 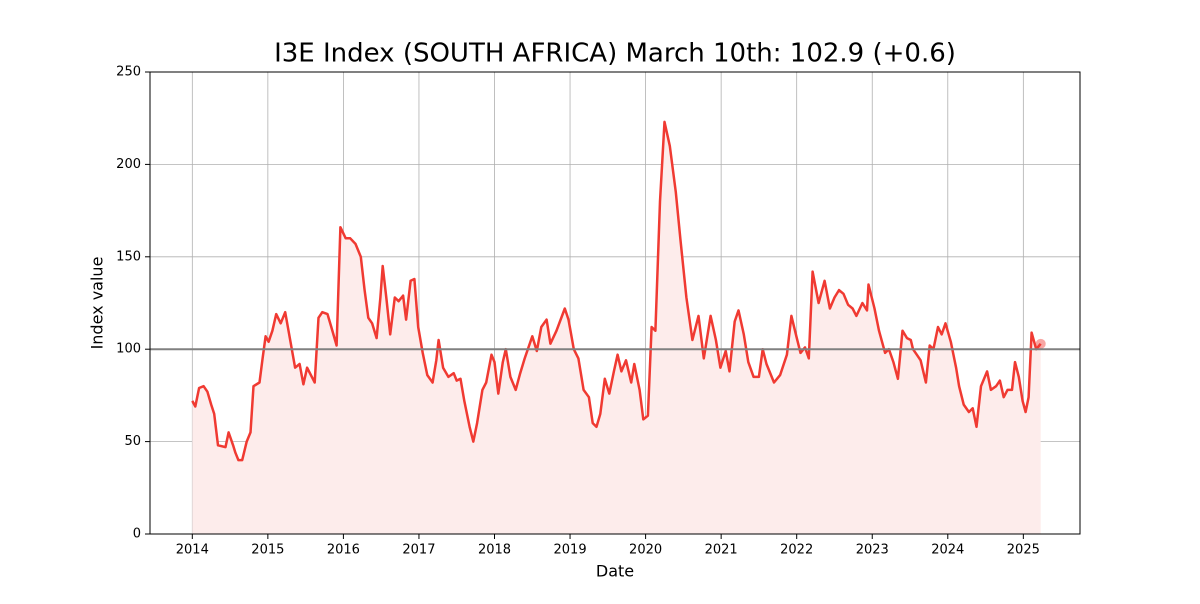 What do you see at coordinates (132, 441) in the screenshot?
I see `y-tick-label: 50` at bounding box center [132, 441].